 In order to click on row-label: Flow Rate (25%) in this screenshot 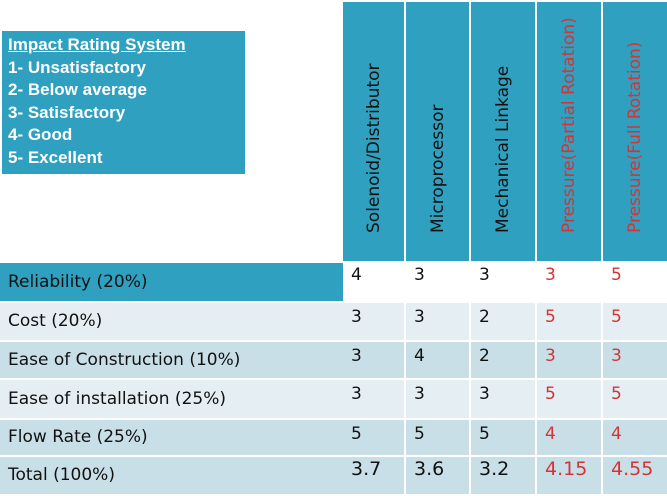, I will do `click(171, 437)`.